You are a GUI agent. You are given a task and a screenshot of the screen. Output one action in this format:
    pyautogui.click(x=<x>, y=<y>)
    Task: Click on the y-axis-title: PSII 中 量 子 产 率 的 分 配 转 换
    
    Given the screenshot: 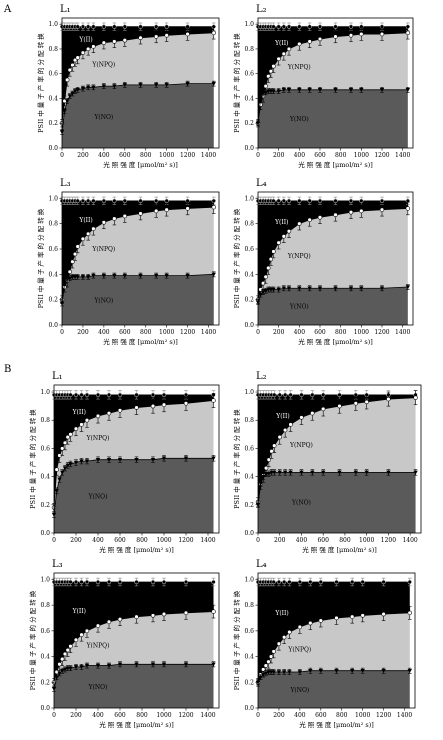 What is the action you would take?
    pyautogui.click(x=236, y=83)
    